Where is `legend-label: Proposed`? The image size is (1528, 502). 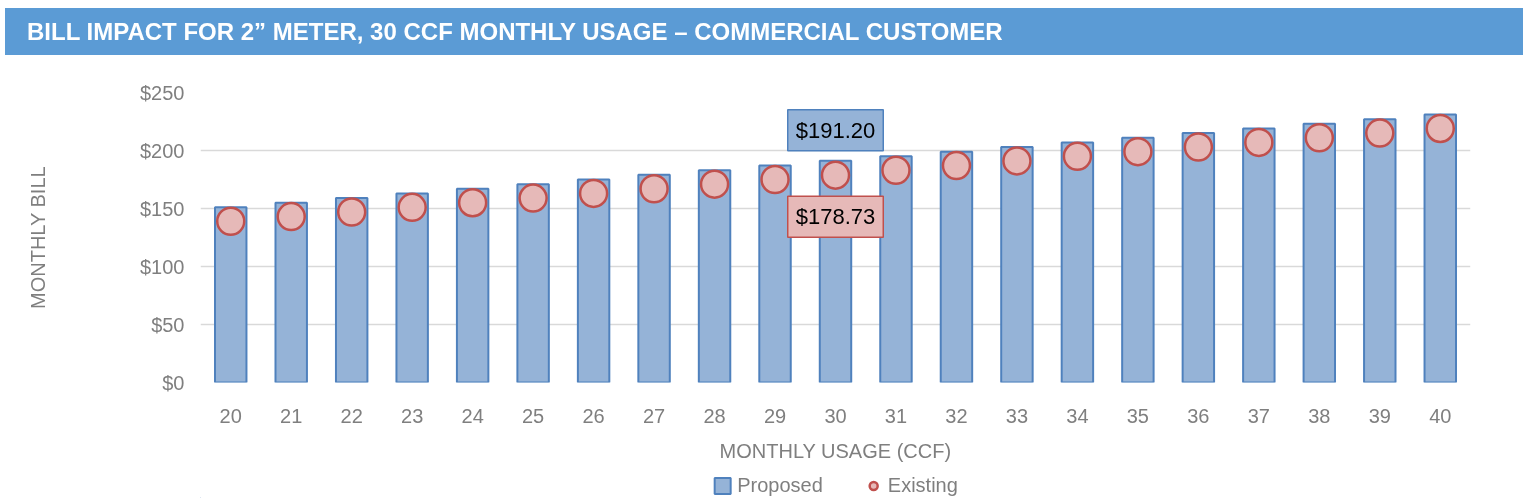
legend-label: Proposed is located at coordinates (780, 485).